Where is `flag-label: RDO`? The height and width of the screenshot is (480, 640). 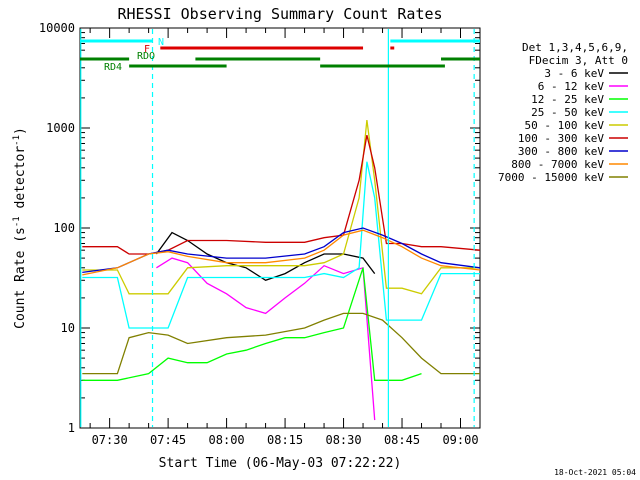
flag-label: RDO is located at coordinates (146, 56).